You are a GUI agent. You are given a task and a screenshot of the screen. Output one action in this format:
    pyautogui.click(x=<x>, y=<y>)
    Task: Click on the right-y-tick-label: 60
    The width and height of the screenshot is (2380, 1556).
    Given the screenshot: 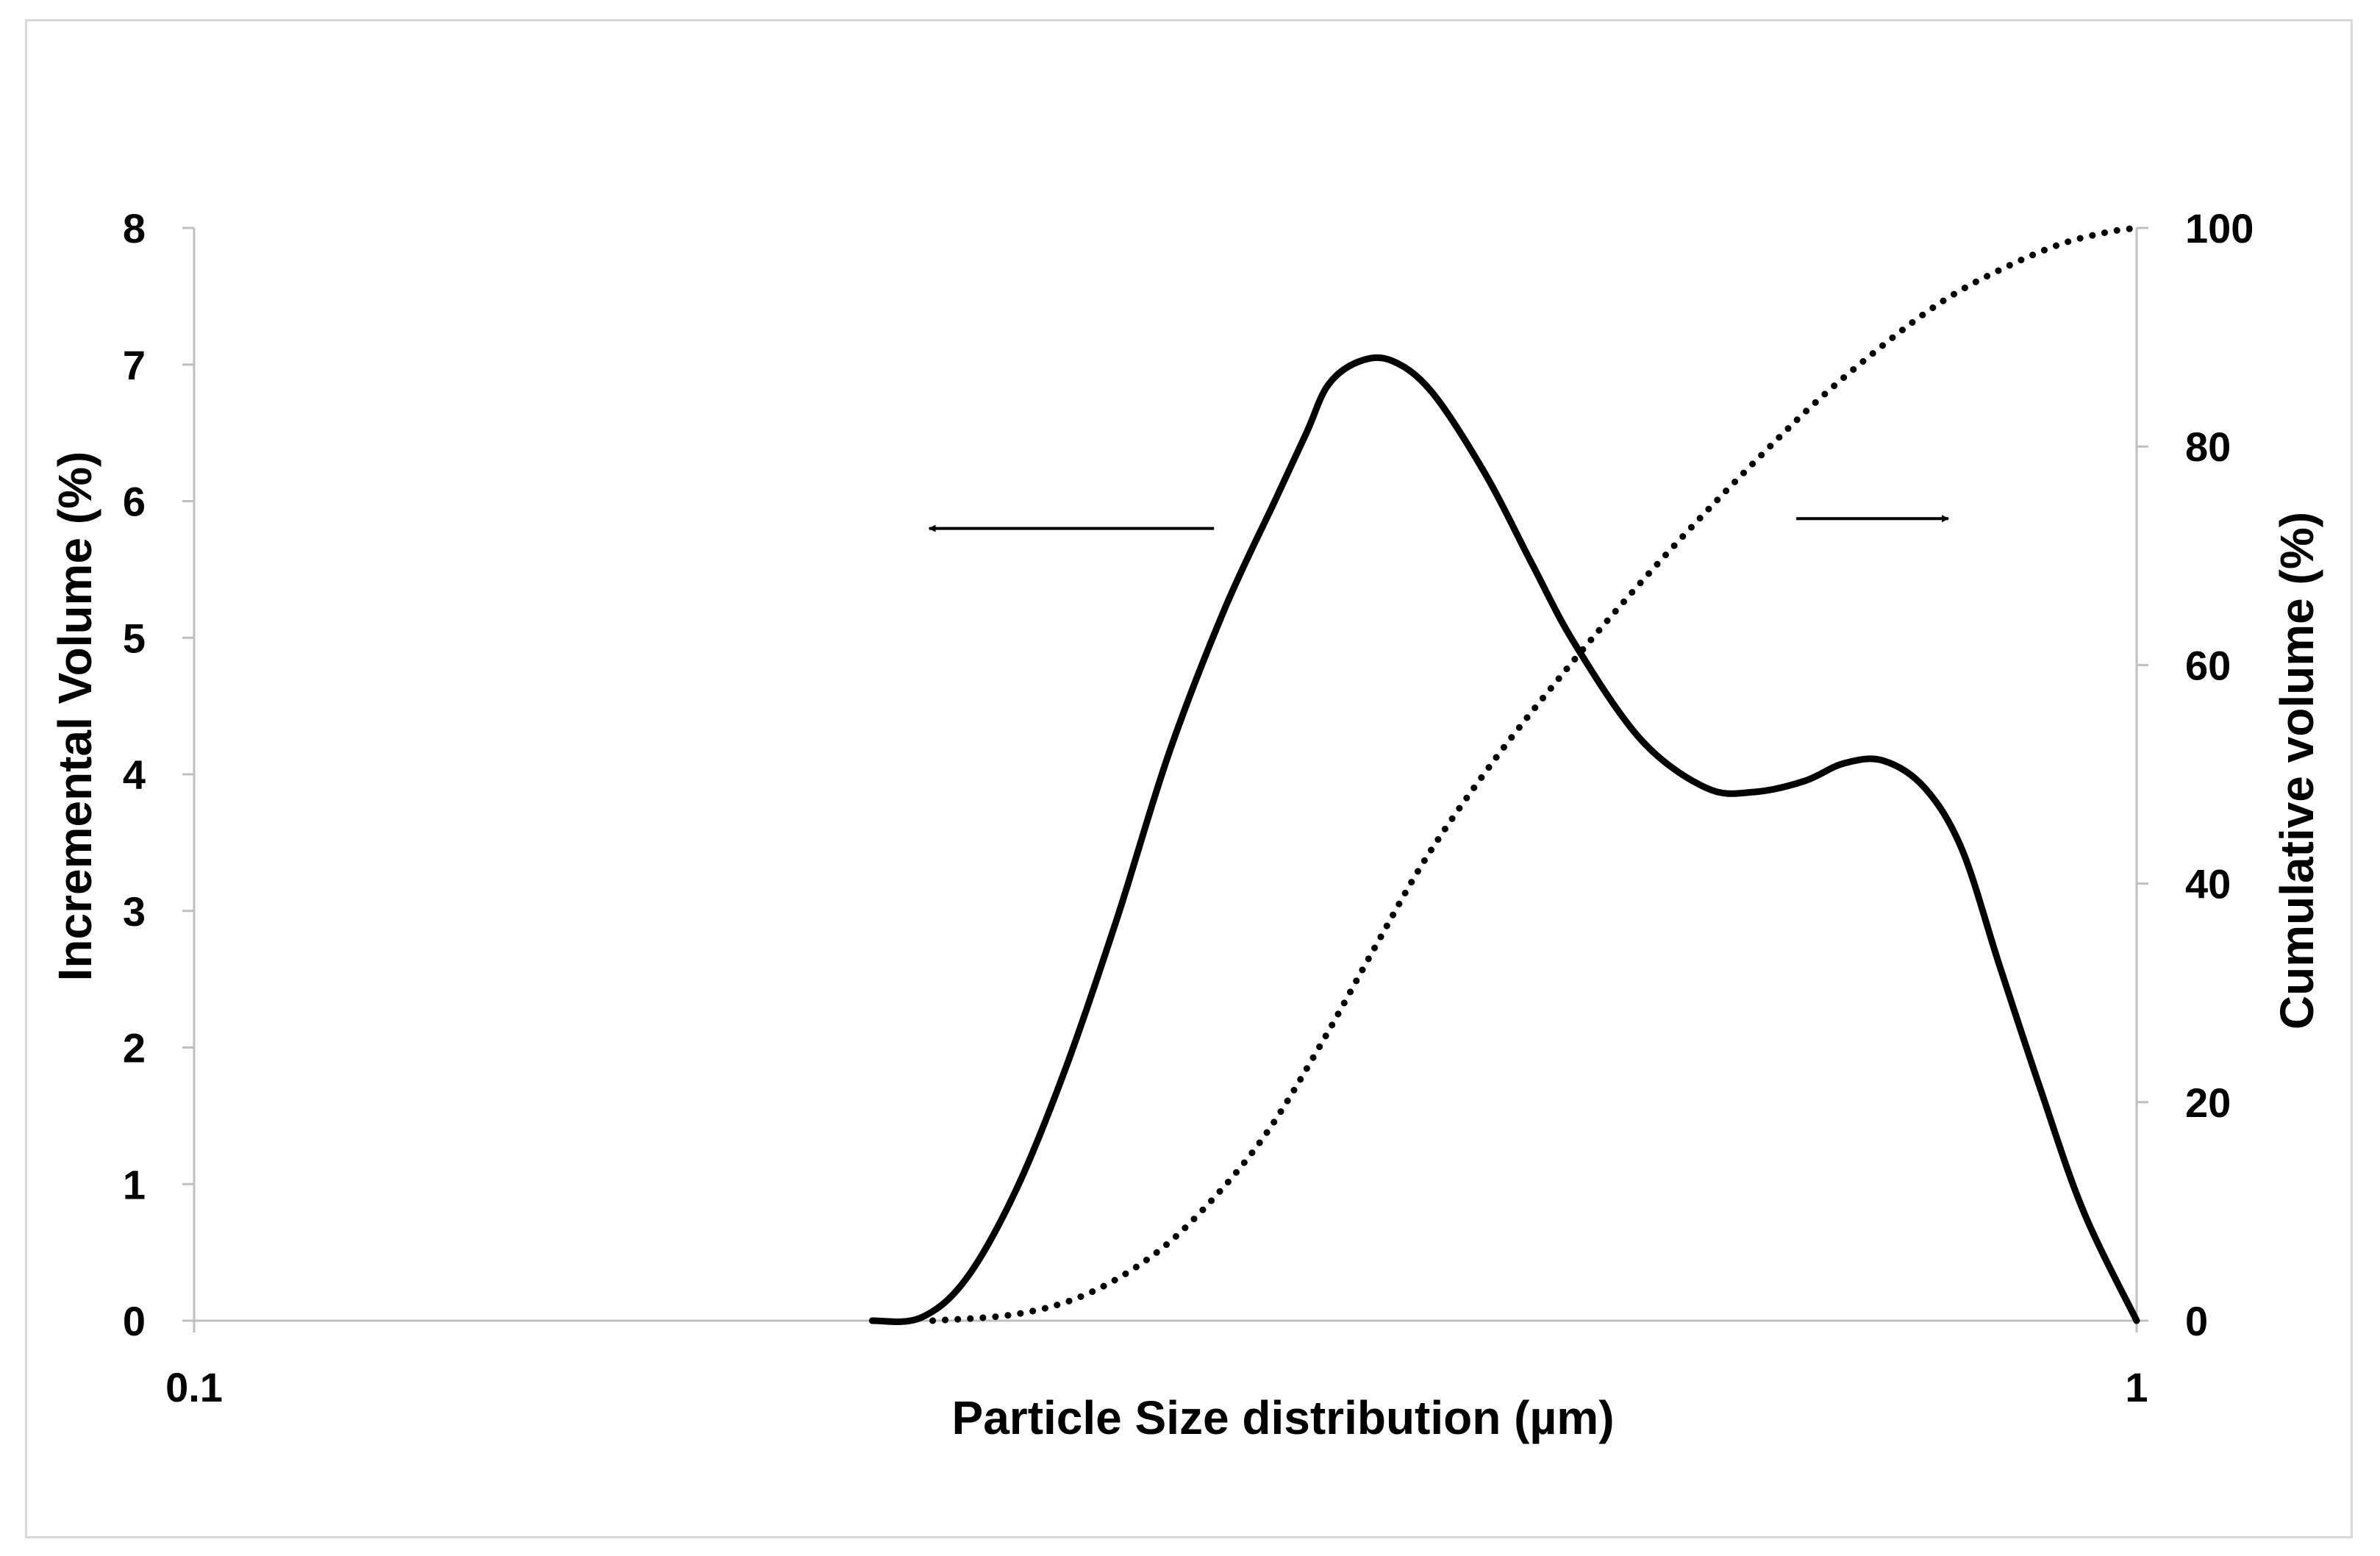 What is the action you would take?
    pyautogui.click(x=2208, y=665)
    